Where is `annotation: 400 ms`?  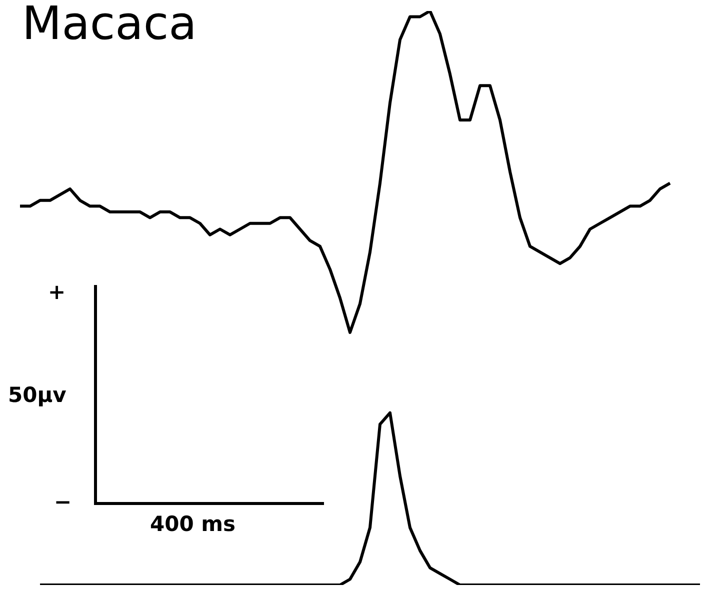
annotation: 400 ms is located at coordinates (193, 524).